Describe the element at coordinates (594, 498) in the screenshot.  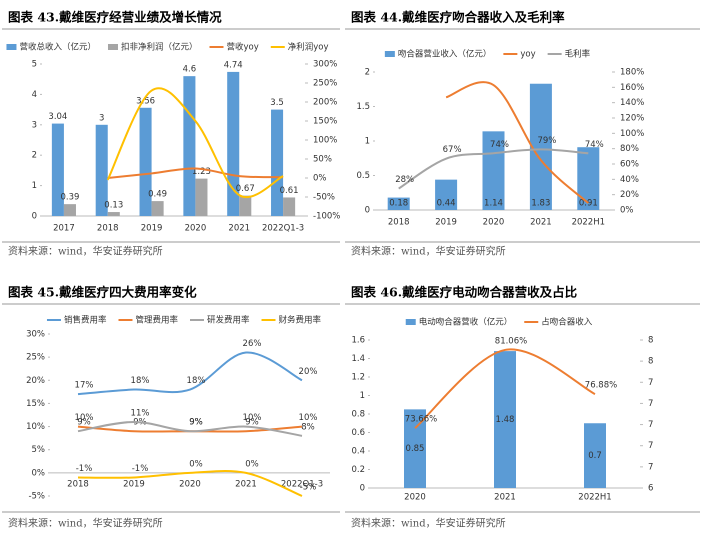
I see `x-tick-label: 2022H1` at that location.